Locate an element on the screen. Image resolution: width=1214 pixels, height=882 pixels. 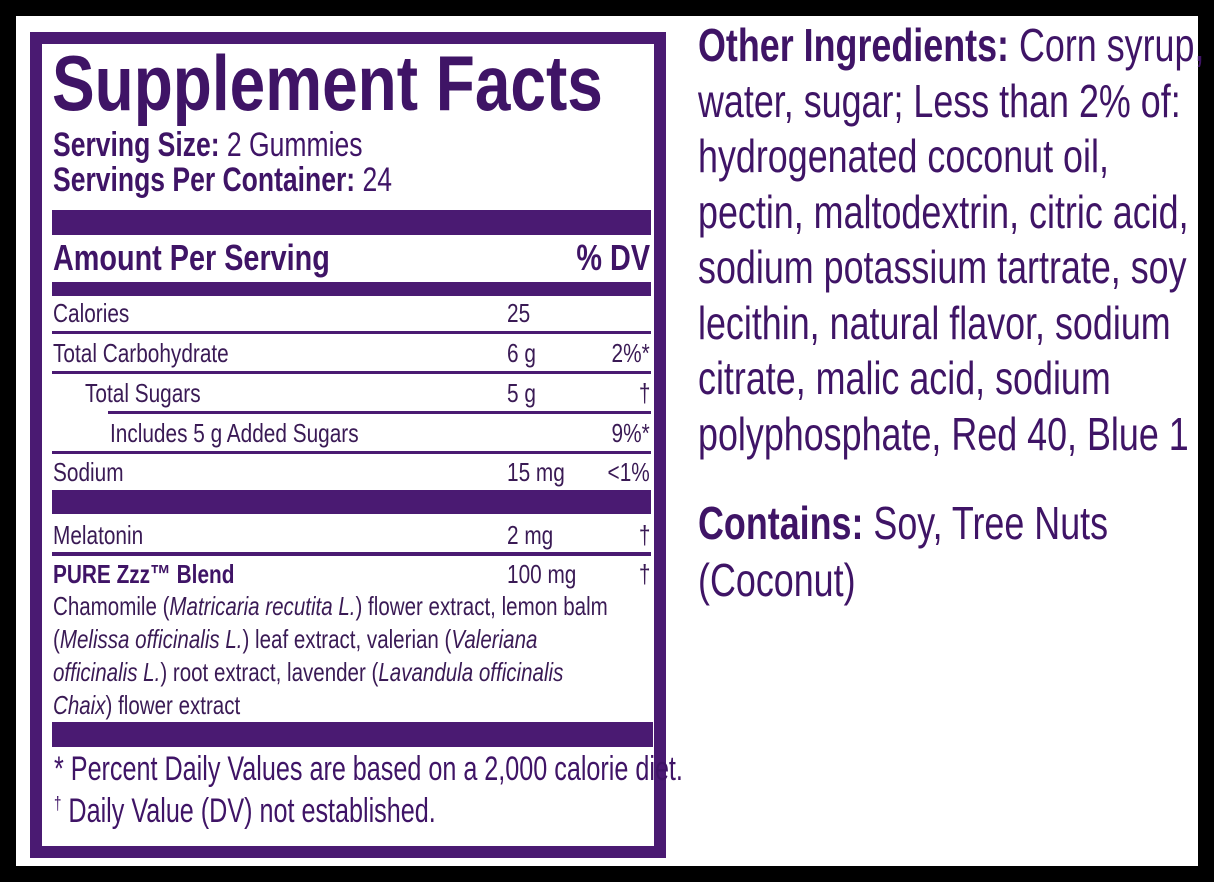
other-ingredients-line: Other Ingredients: Corn syrup, is located at coordinates (951, 45).